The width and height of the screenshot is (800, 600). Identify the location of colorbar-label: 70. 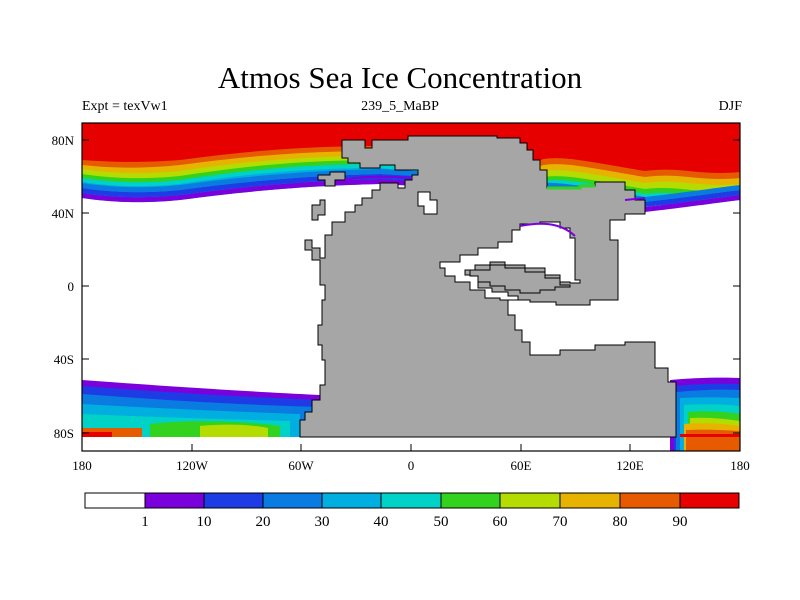
(560, 522).